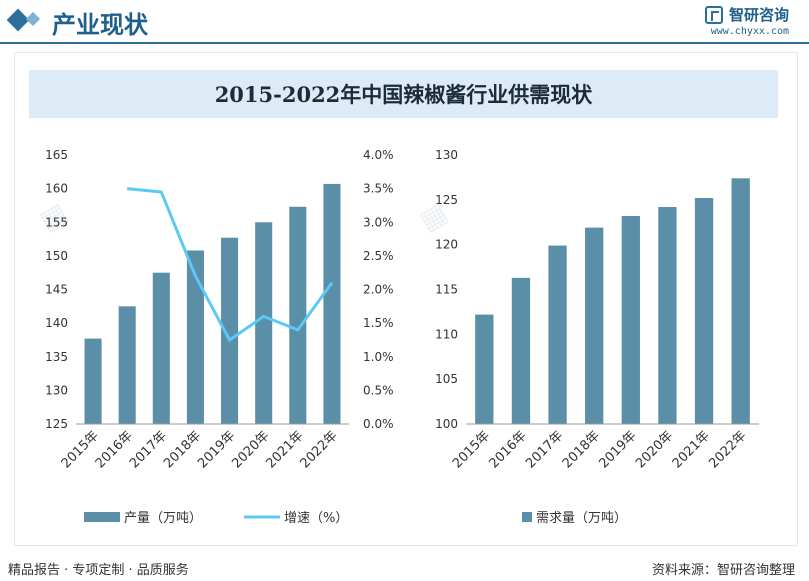 The height and width of the screenshot is (581, 809). Describe the element at coordinates (378, 323) in the screenshot. I see `y2-tick-label: 1.5%` at that location.